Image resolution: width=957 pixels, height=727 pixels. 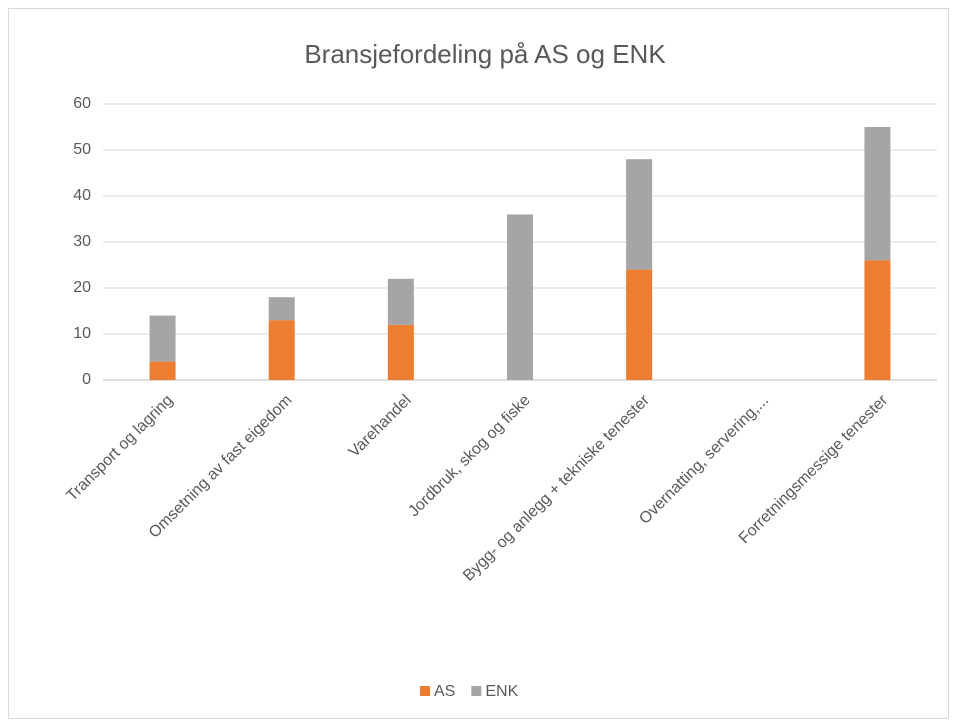 What do you see at coordinates (501, 691) in the screenshot?
I see `legend-label: ENK` at bounding box center [501, 691].